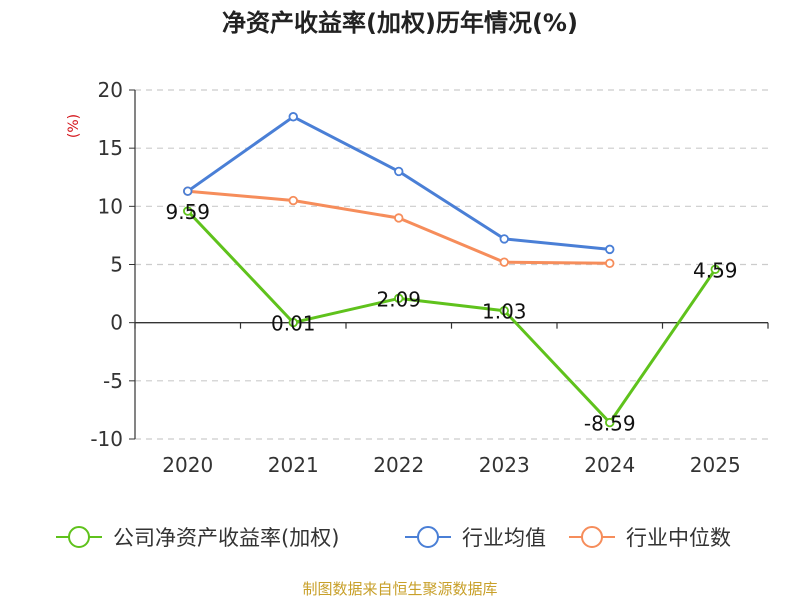  Describe the element at coordinates (74, 126) in the screenshot. I see `y-axis-unit-label: (%)` at that location.